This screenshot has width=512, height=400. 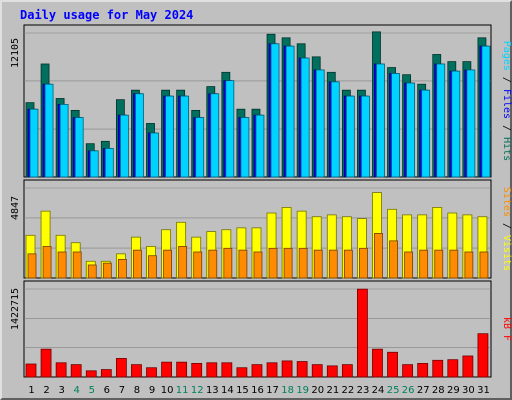 I want to click on x-tick-label: 30, so click(x=468, y=390).